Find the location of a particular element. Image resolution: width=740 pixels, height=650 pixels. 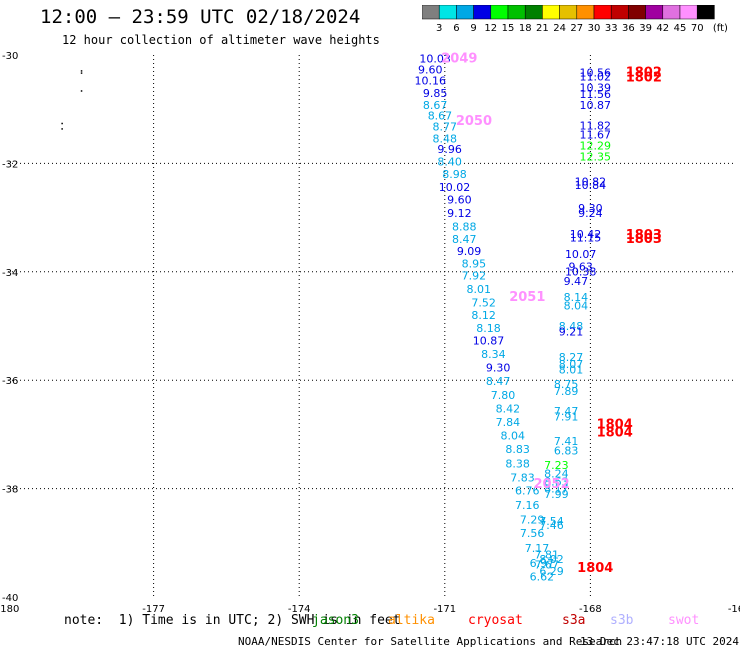

colorbar-tick: 3 is located at coordinates (439, 28).